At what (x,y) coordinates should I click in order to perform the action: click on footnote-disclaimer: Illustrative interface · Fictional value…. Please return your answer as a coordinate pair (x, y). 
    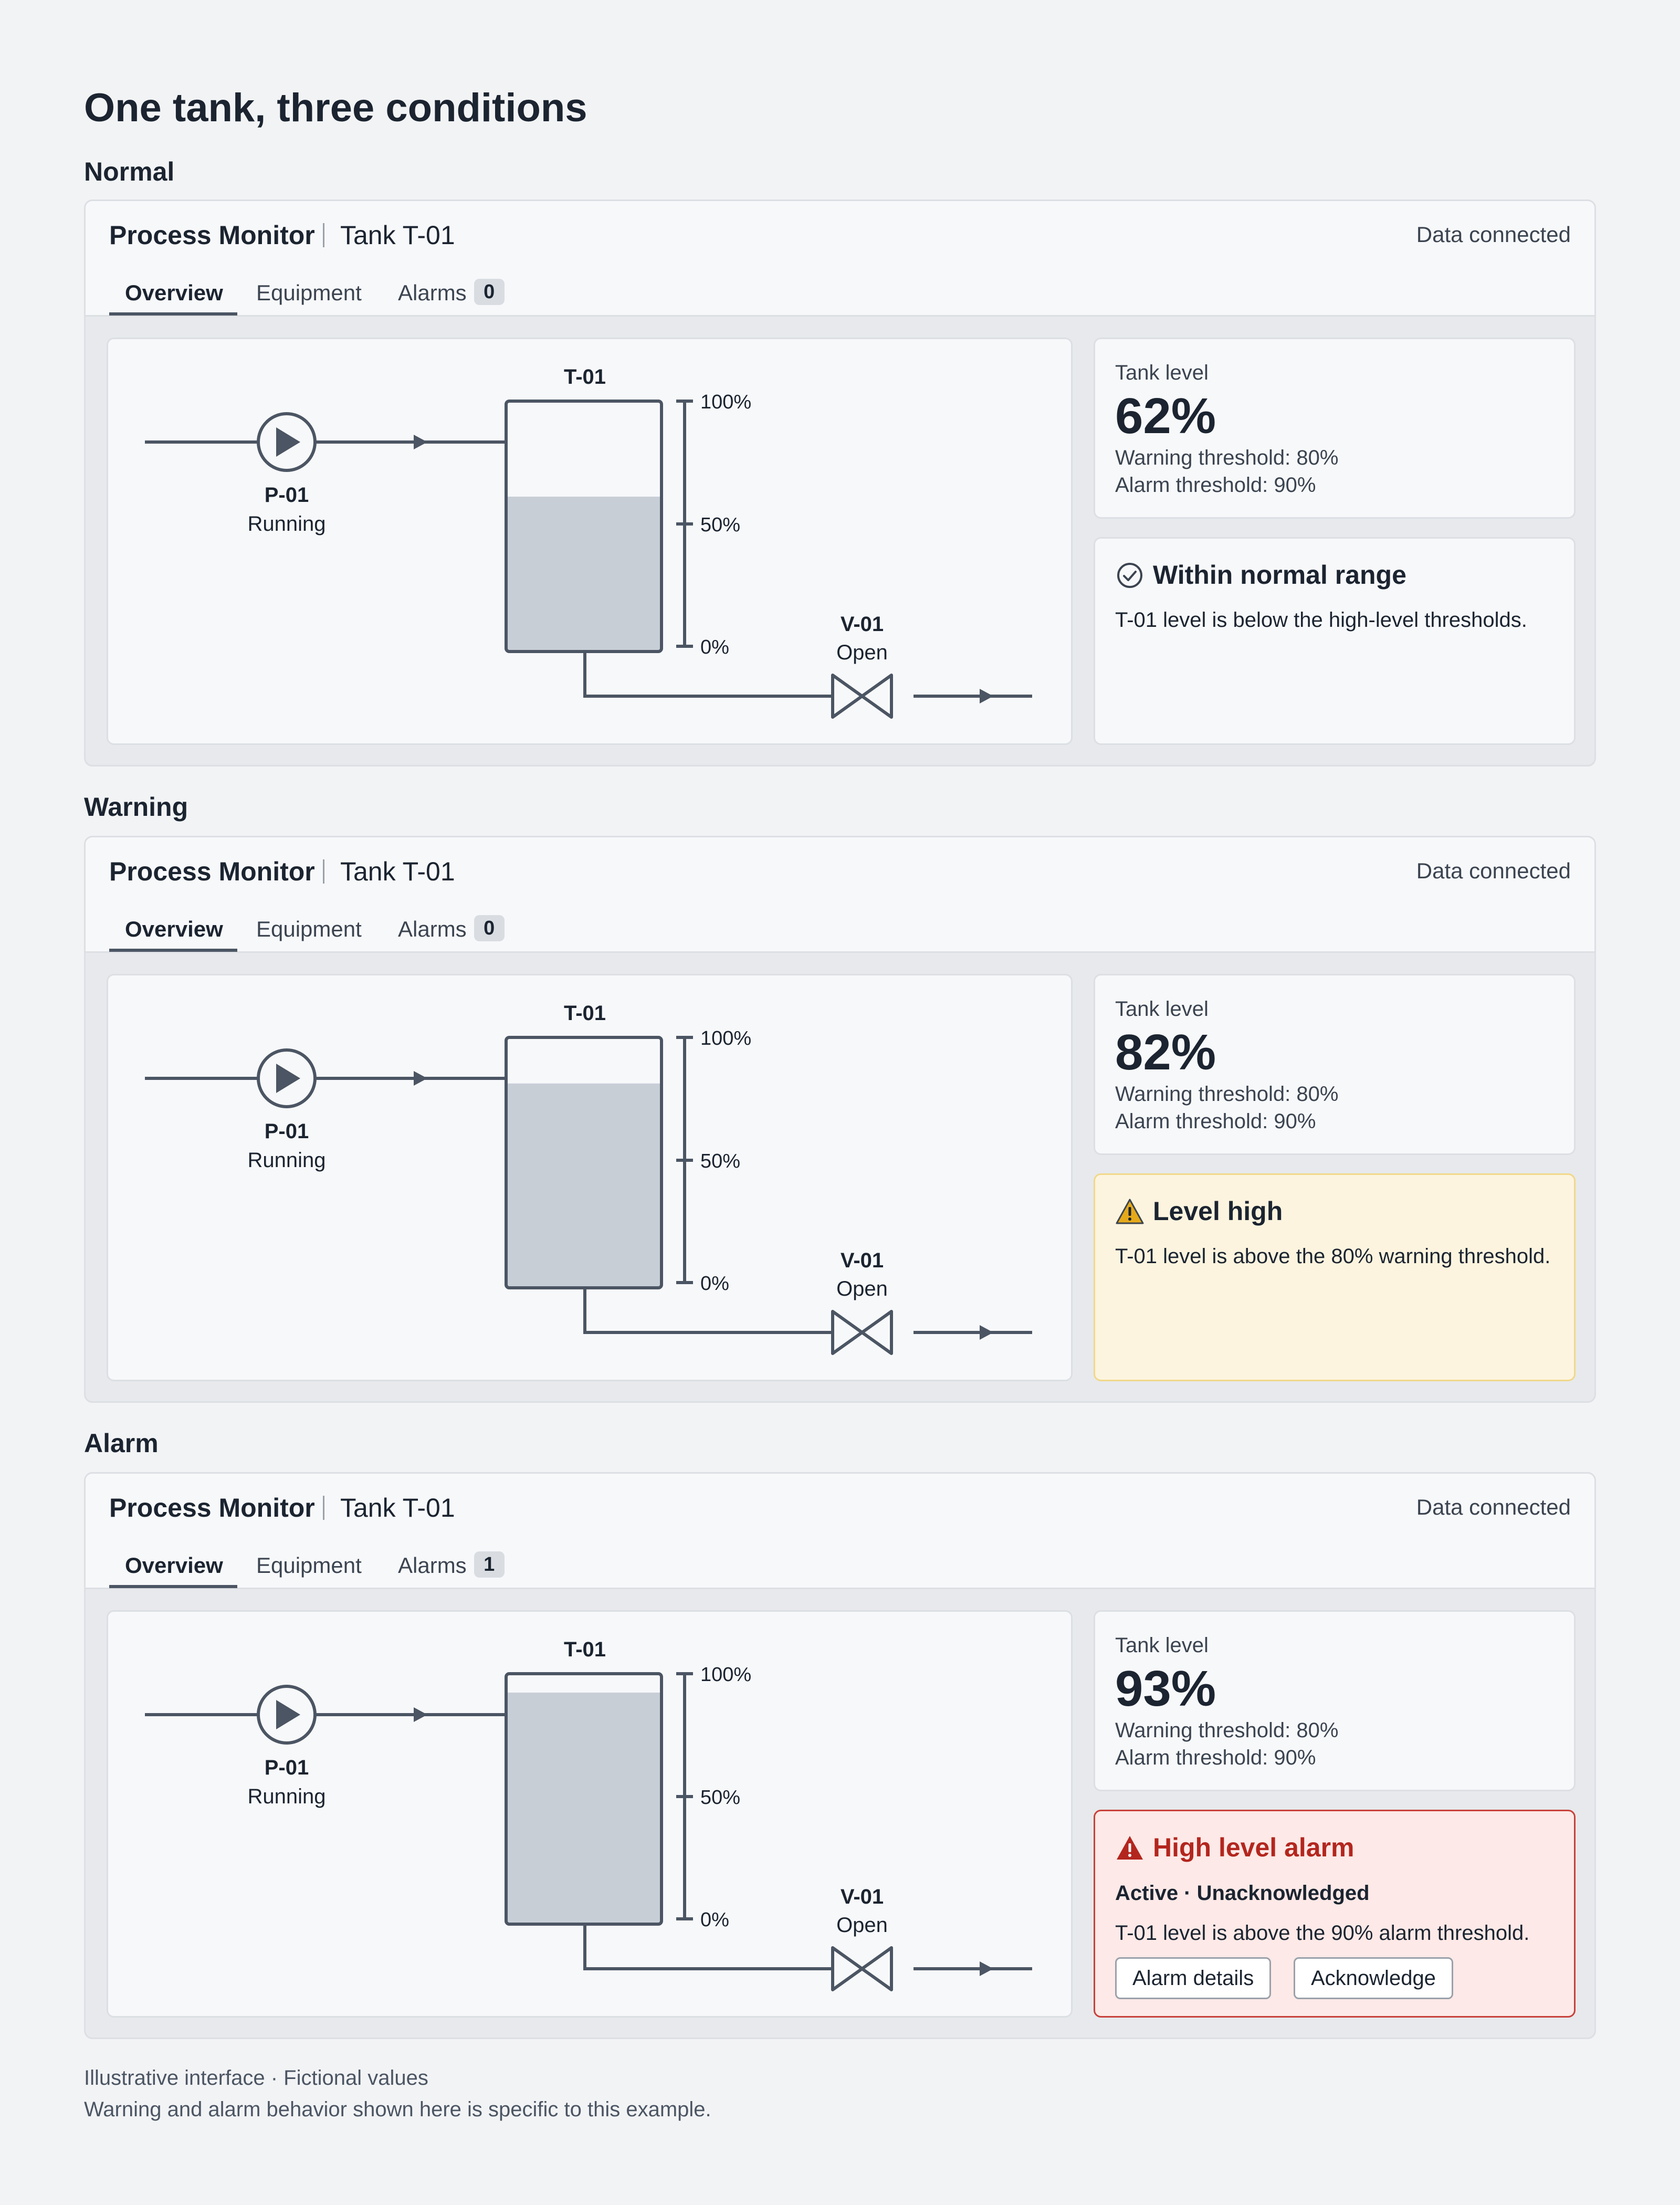
    Looking at the image, I should click on (256, 2078).